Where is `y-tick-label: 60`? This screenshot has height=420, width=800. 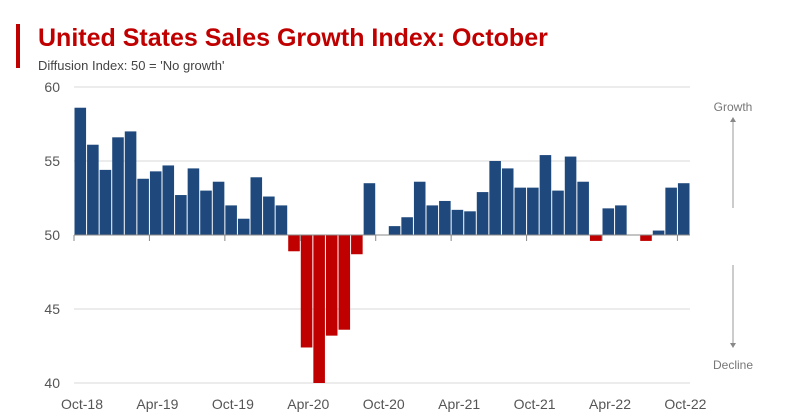
y-tick-label: 60 is located at coordinates (52, 87).